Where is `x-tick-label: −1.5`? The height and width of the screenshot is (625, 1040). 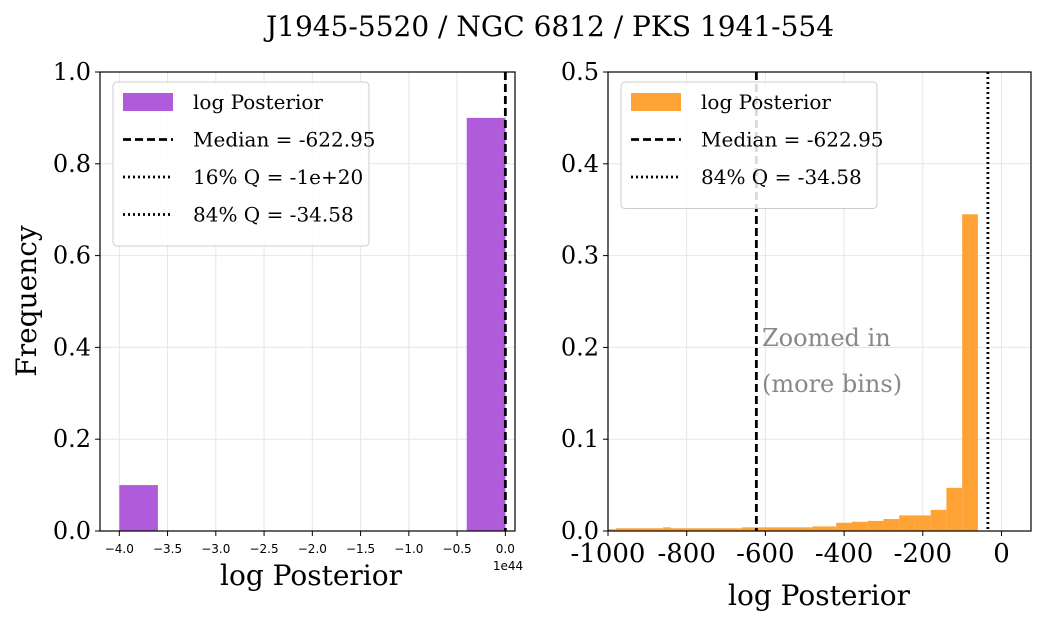
x-tick-label: −1.5 is located at coordinates (360, 549).